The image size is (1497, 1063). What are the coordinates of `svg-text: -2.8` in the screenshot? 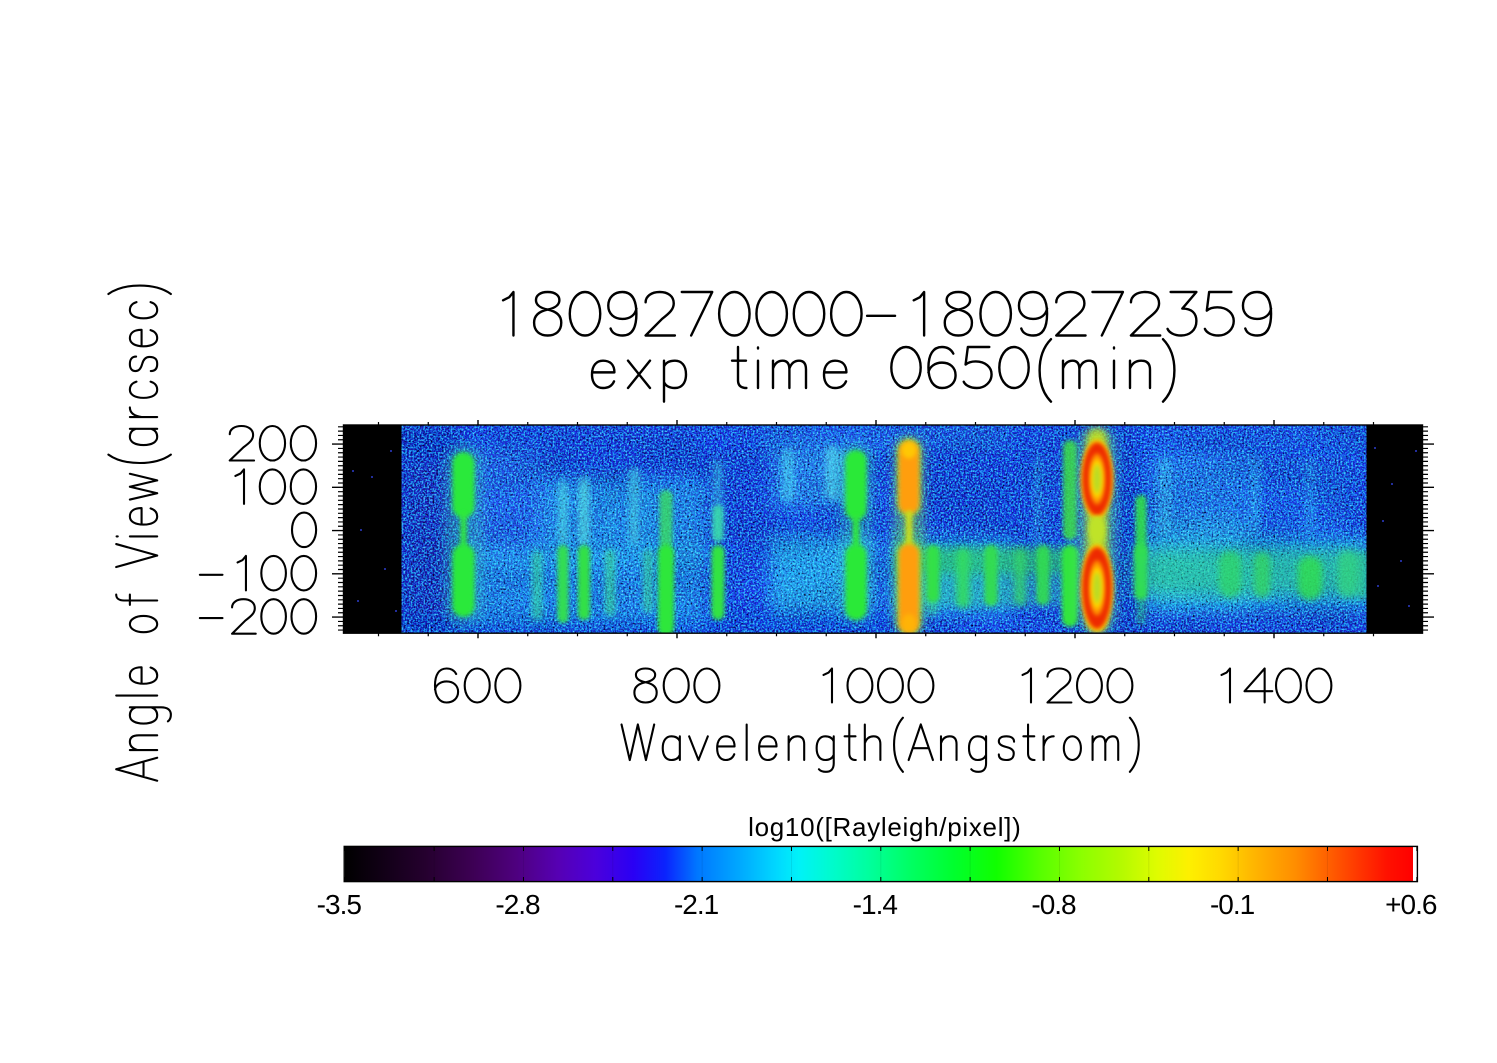 It's located at (517, 904).